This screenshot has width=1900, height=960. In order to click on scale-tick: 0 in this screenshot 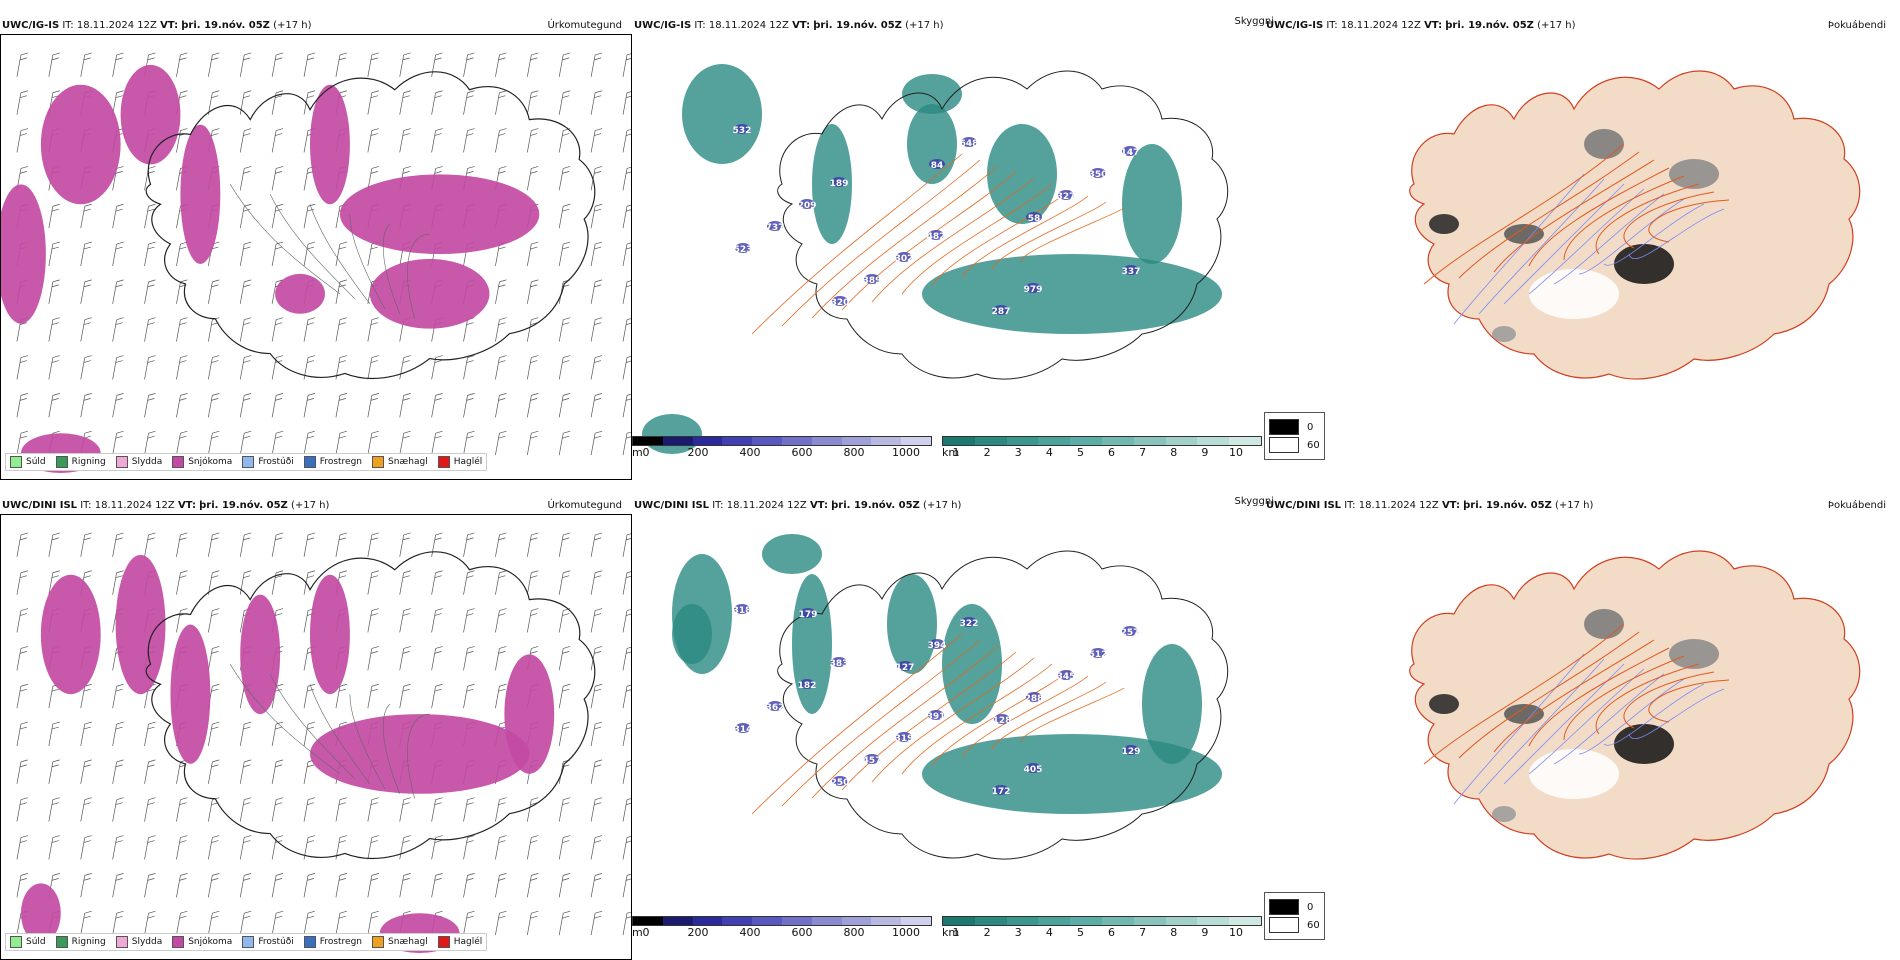, I will do `click(646, 452)`.